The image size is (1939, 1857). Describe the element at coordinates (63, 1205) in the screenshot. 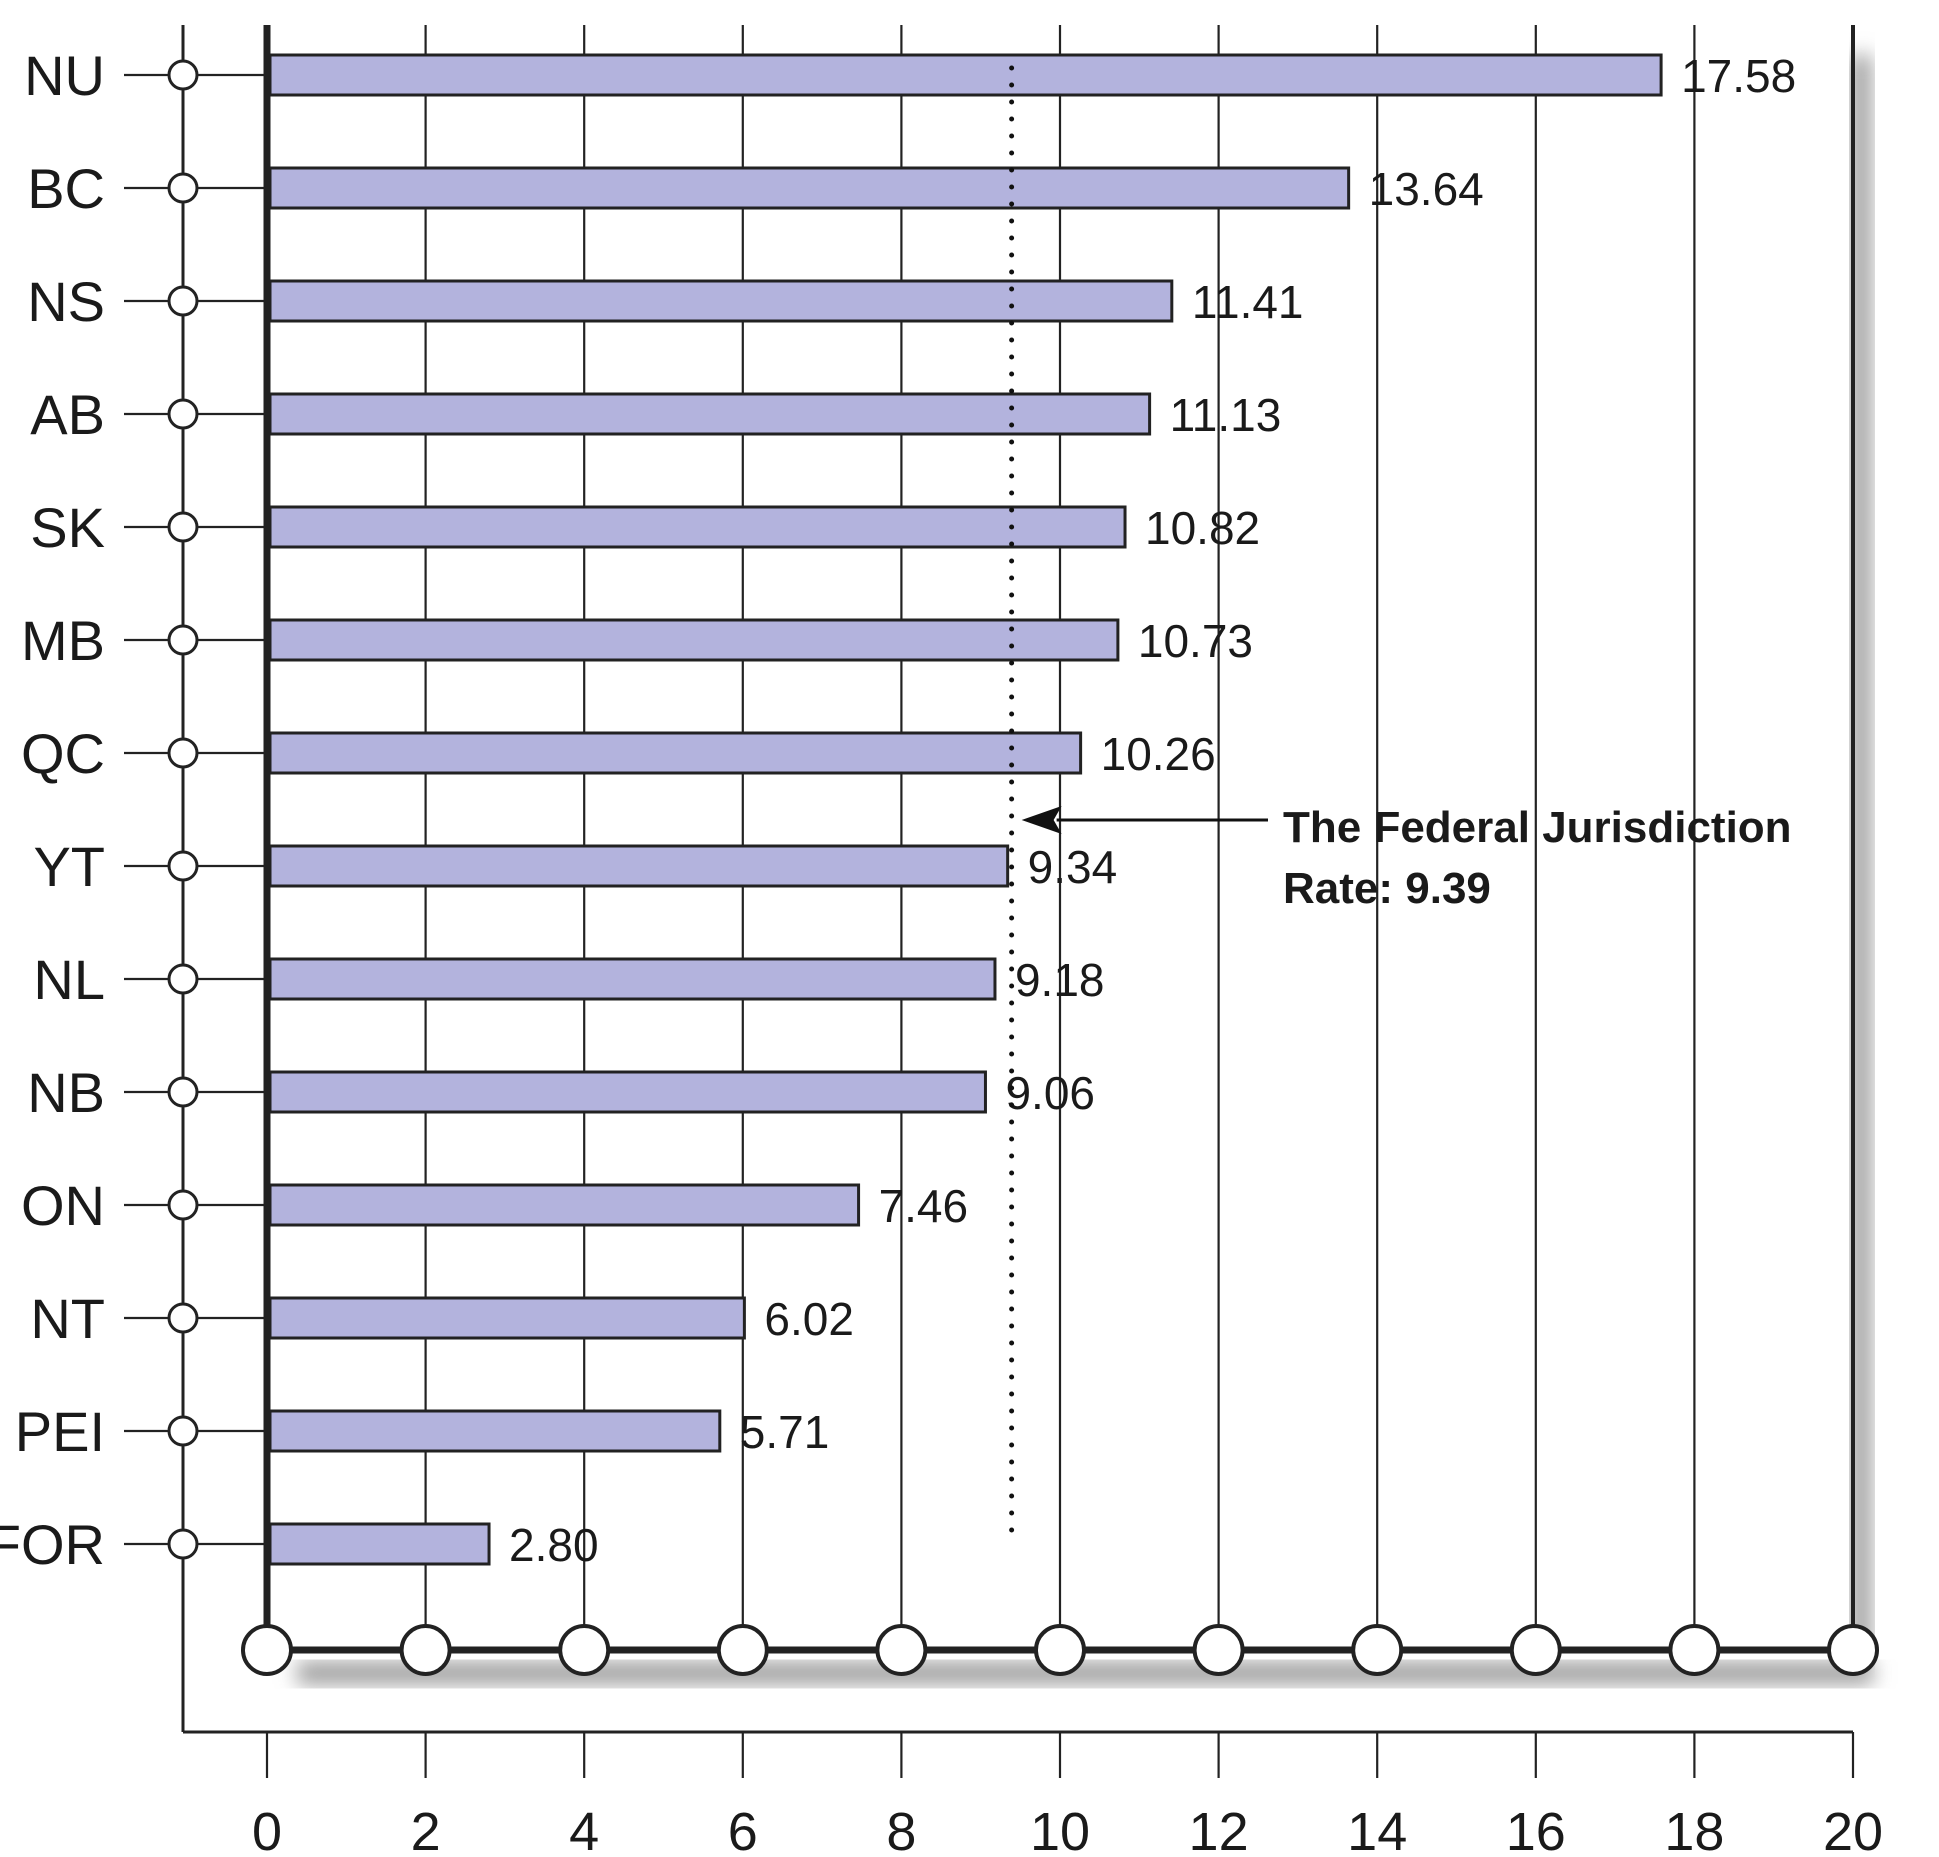

I see `category-label-on: ON` at that location.